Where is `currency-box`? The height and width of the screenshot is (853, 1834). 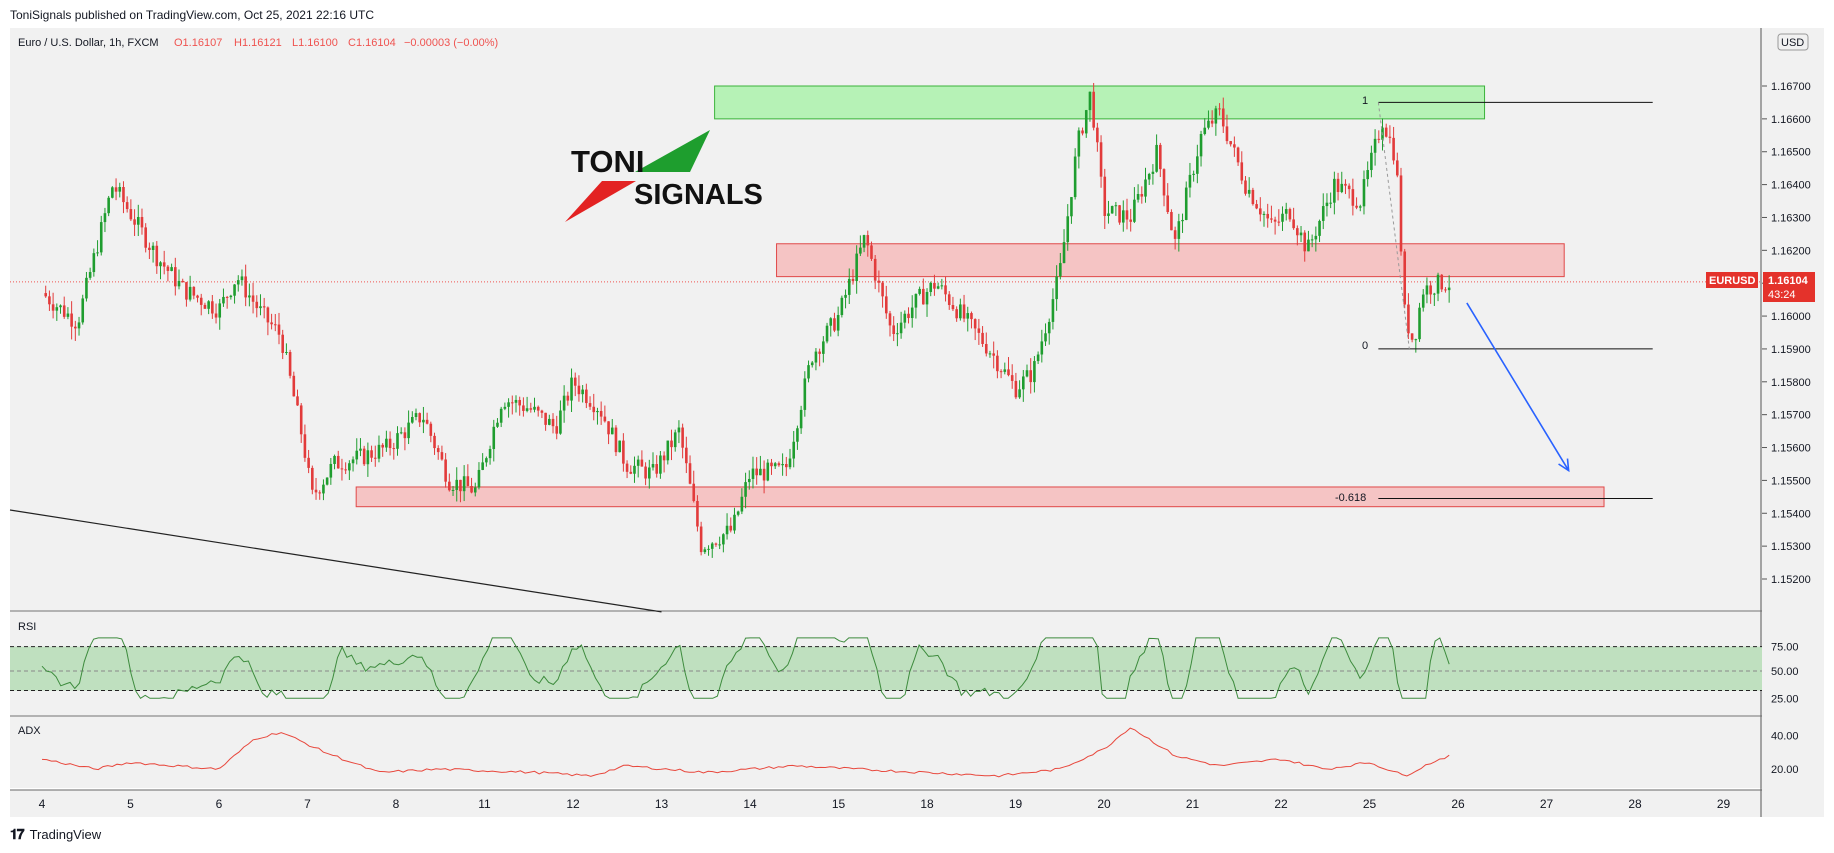 currency-box is located at coordinates (1793, 42).